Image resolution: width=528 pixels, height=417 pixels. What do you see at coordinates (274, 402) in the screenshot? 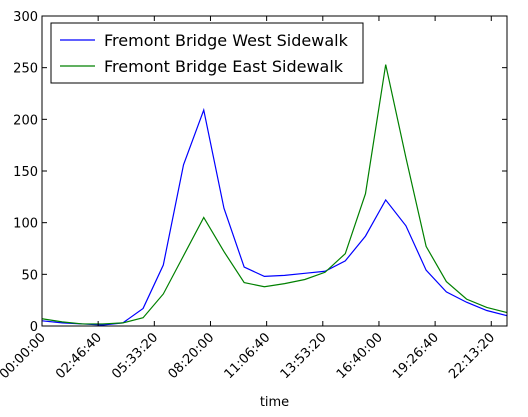
I see `x-axis-title: time` at bounding box center [274, 402].